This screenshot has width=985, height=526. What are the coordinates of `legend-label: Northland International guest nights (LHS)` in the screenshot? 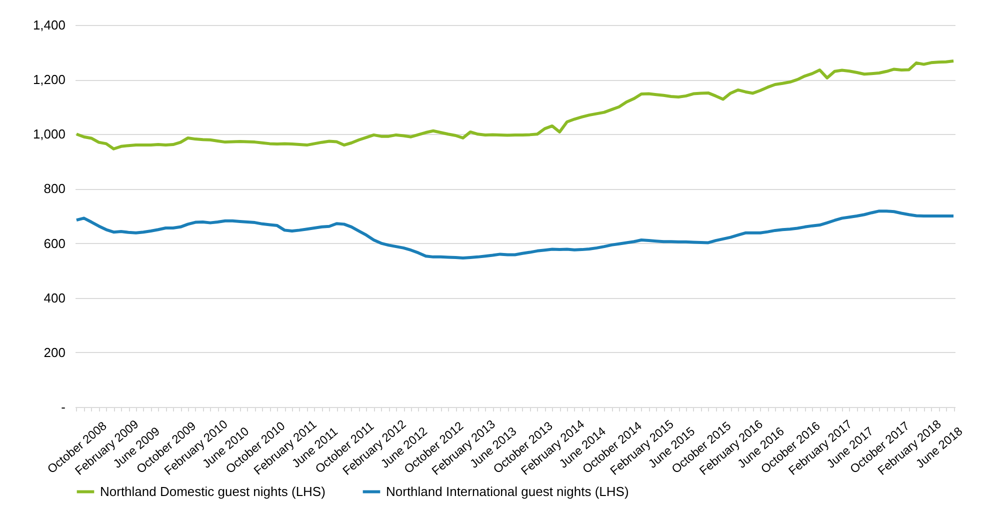 It's located at (507, 491).